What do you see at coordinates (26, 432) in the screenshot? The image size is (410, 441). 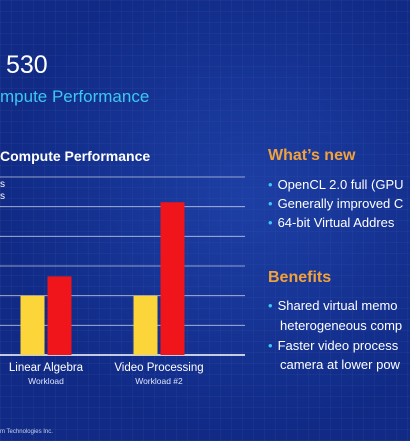 I see `copyright-text: m Technologies Inc.` at bounding box center [26, 432].